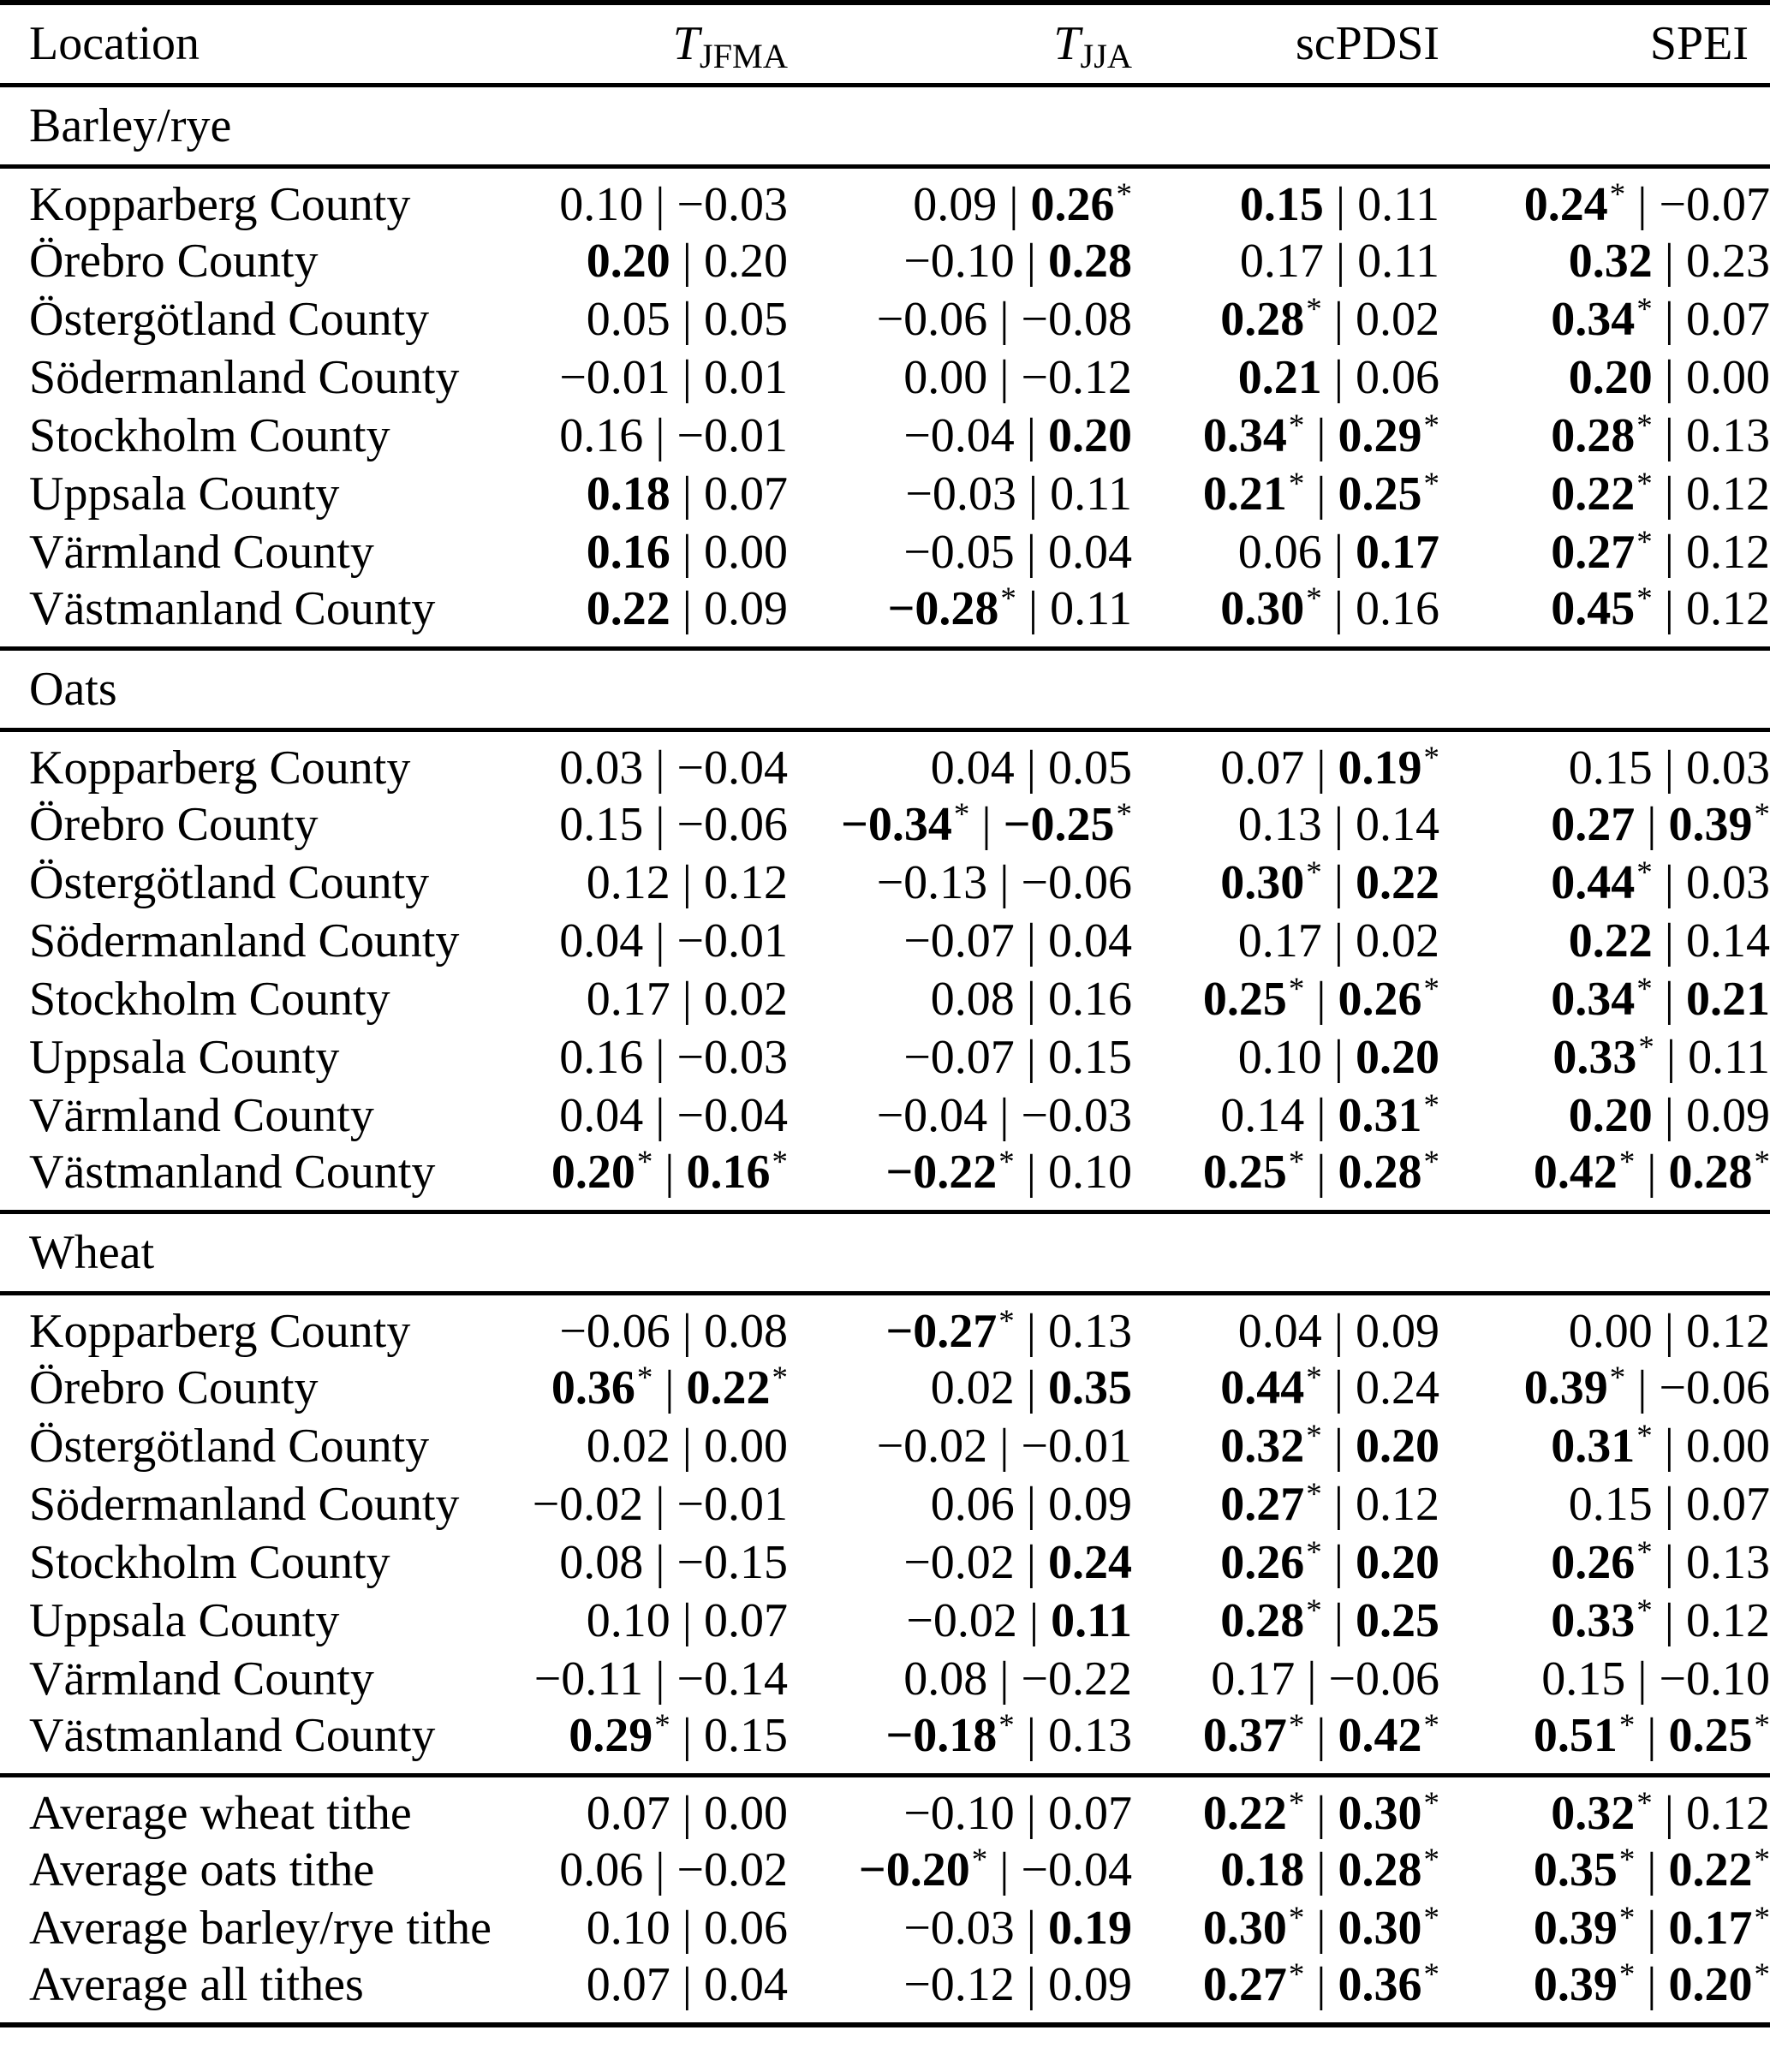 The image size is (1770, 2072). Describe the element at coordinates (746, 1814) in the screenshot. I see `correlation-value: 0.00` at that location.